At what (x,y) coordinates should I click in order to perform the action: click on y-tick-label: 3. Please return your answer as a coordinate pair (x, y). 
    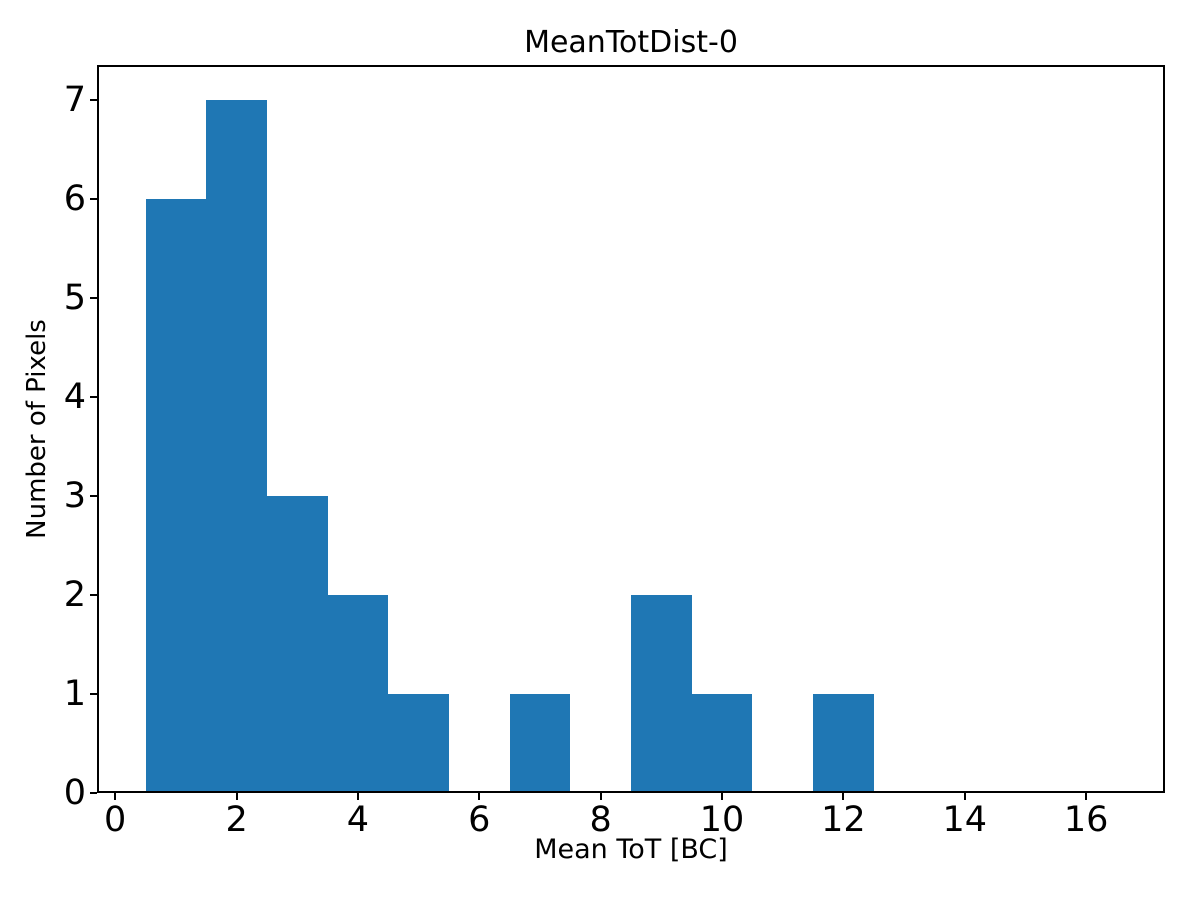
    Looking at the image, I should click on (74, 495).